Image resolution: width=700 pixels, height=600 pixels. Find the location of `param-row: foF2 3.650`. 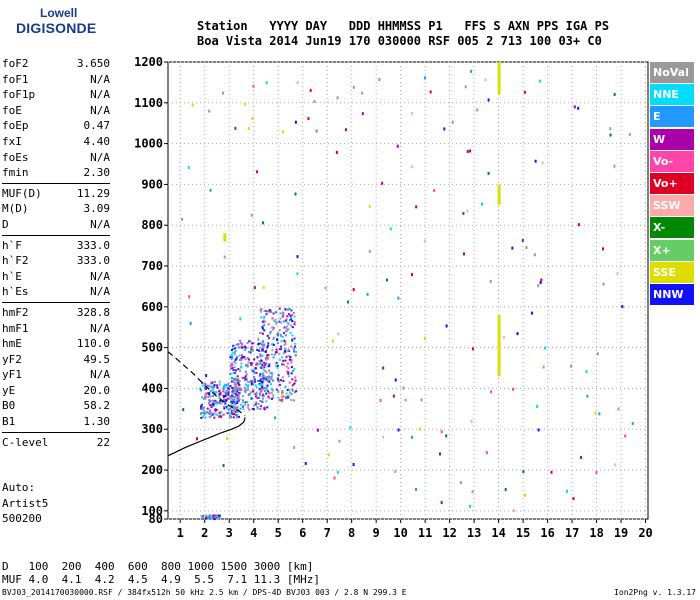

param-row: foF2 3.650 is located at coordinates (56, 64).